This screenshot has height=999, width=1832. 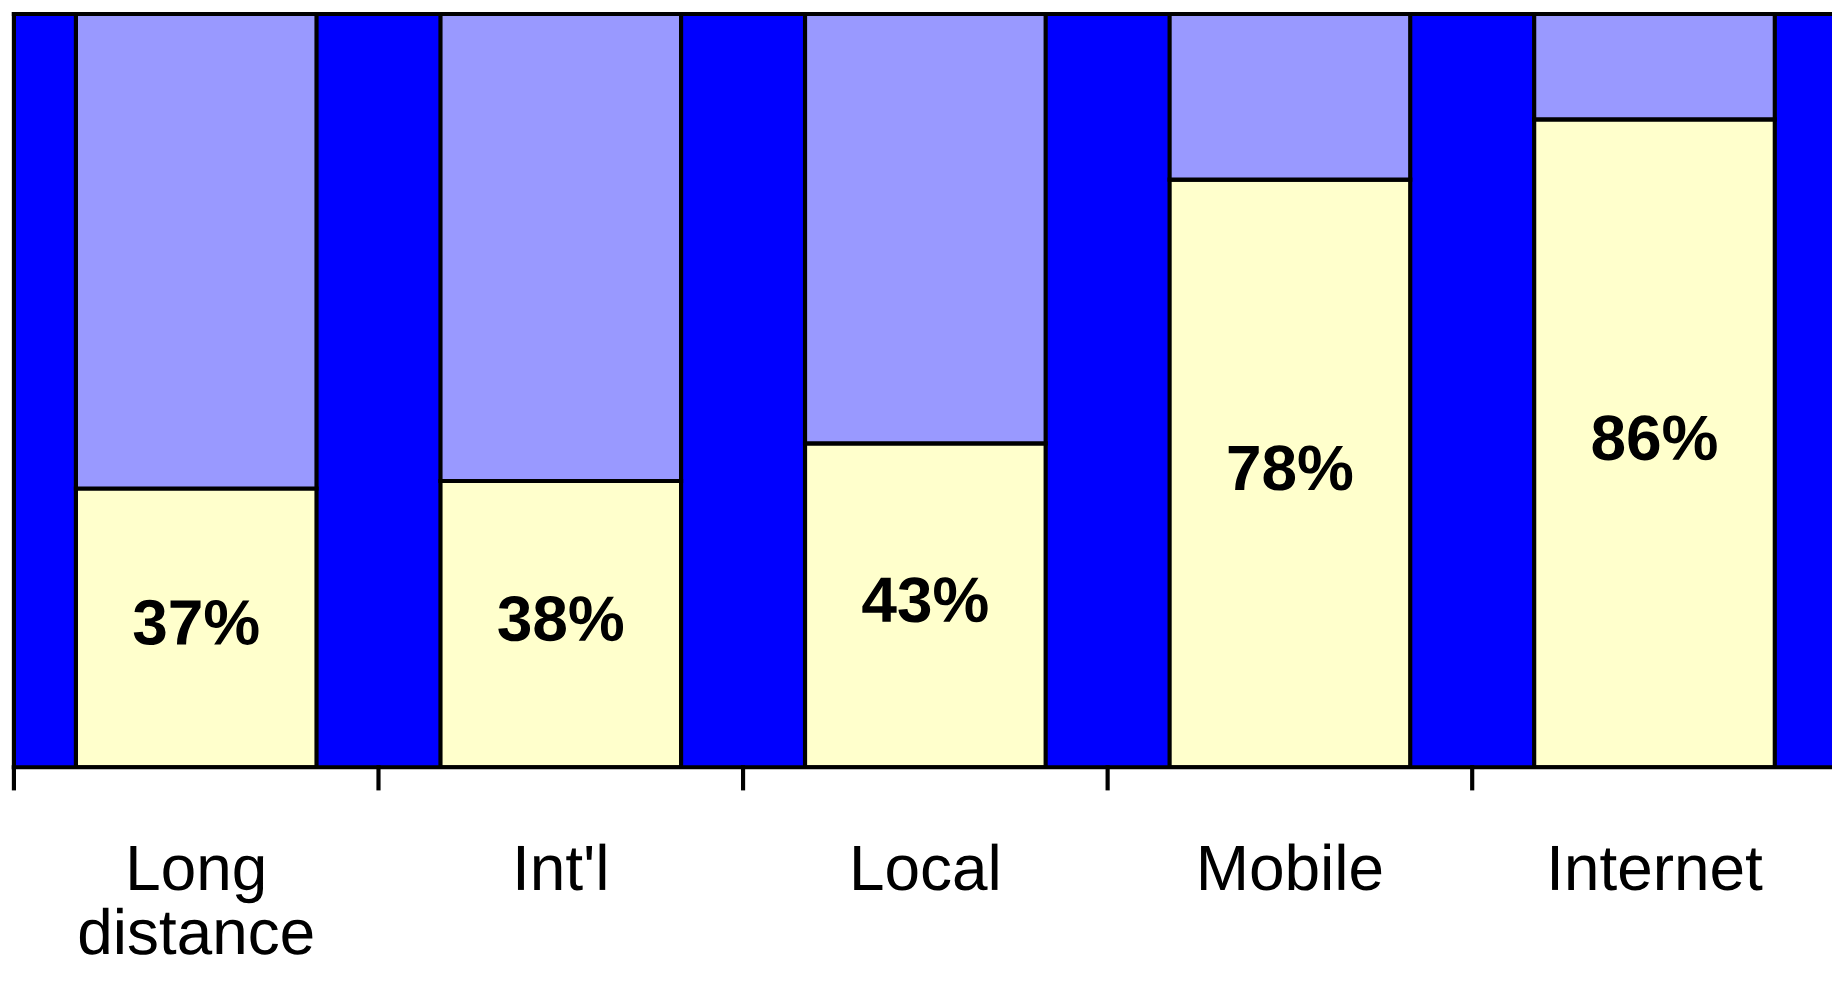 What do you see at coordinates (1290, 468) in the screenshot?
I see `data-label: 78%` at bounding box center [1290, 468].